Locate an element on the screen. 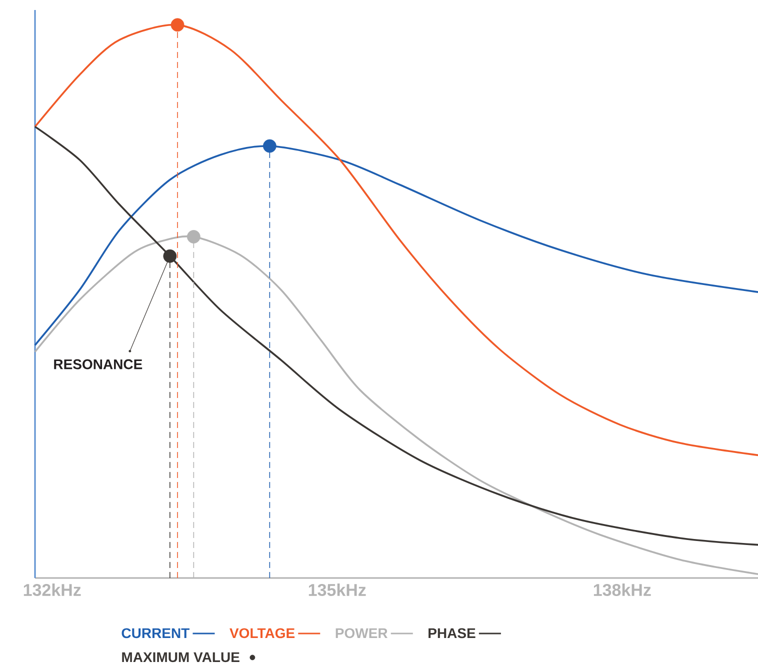 The height and width of the screenshot is (664, 758). legend-label: VOLTAGE is located at coordinates (262, 633).